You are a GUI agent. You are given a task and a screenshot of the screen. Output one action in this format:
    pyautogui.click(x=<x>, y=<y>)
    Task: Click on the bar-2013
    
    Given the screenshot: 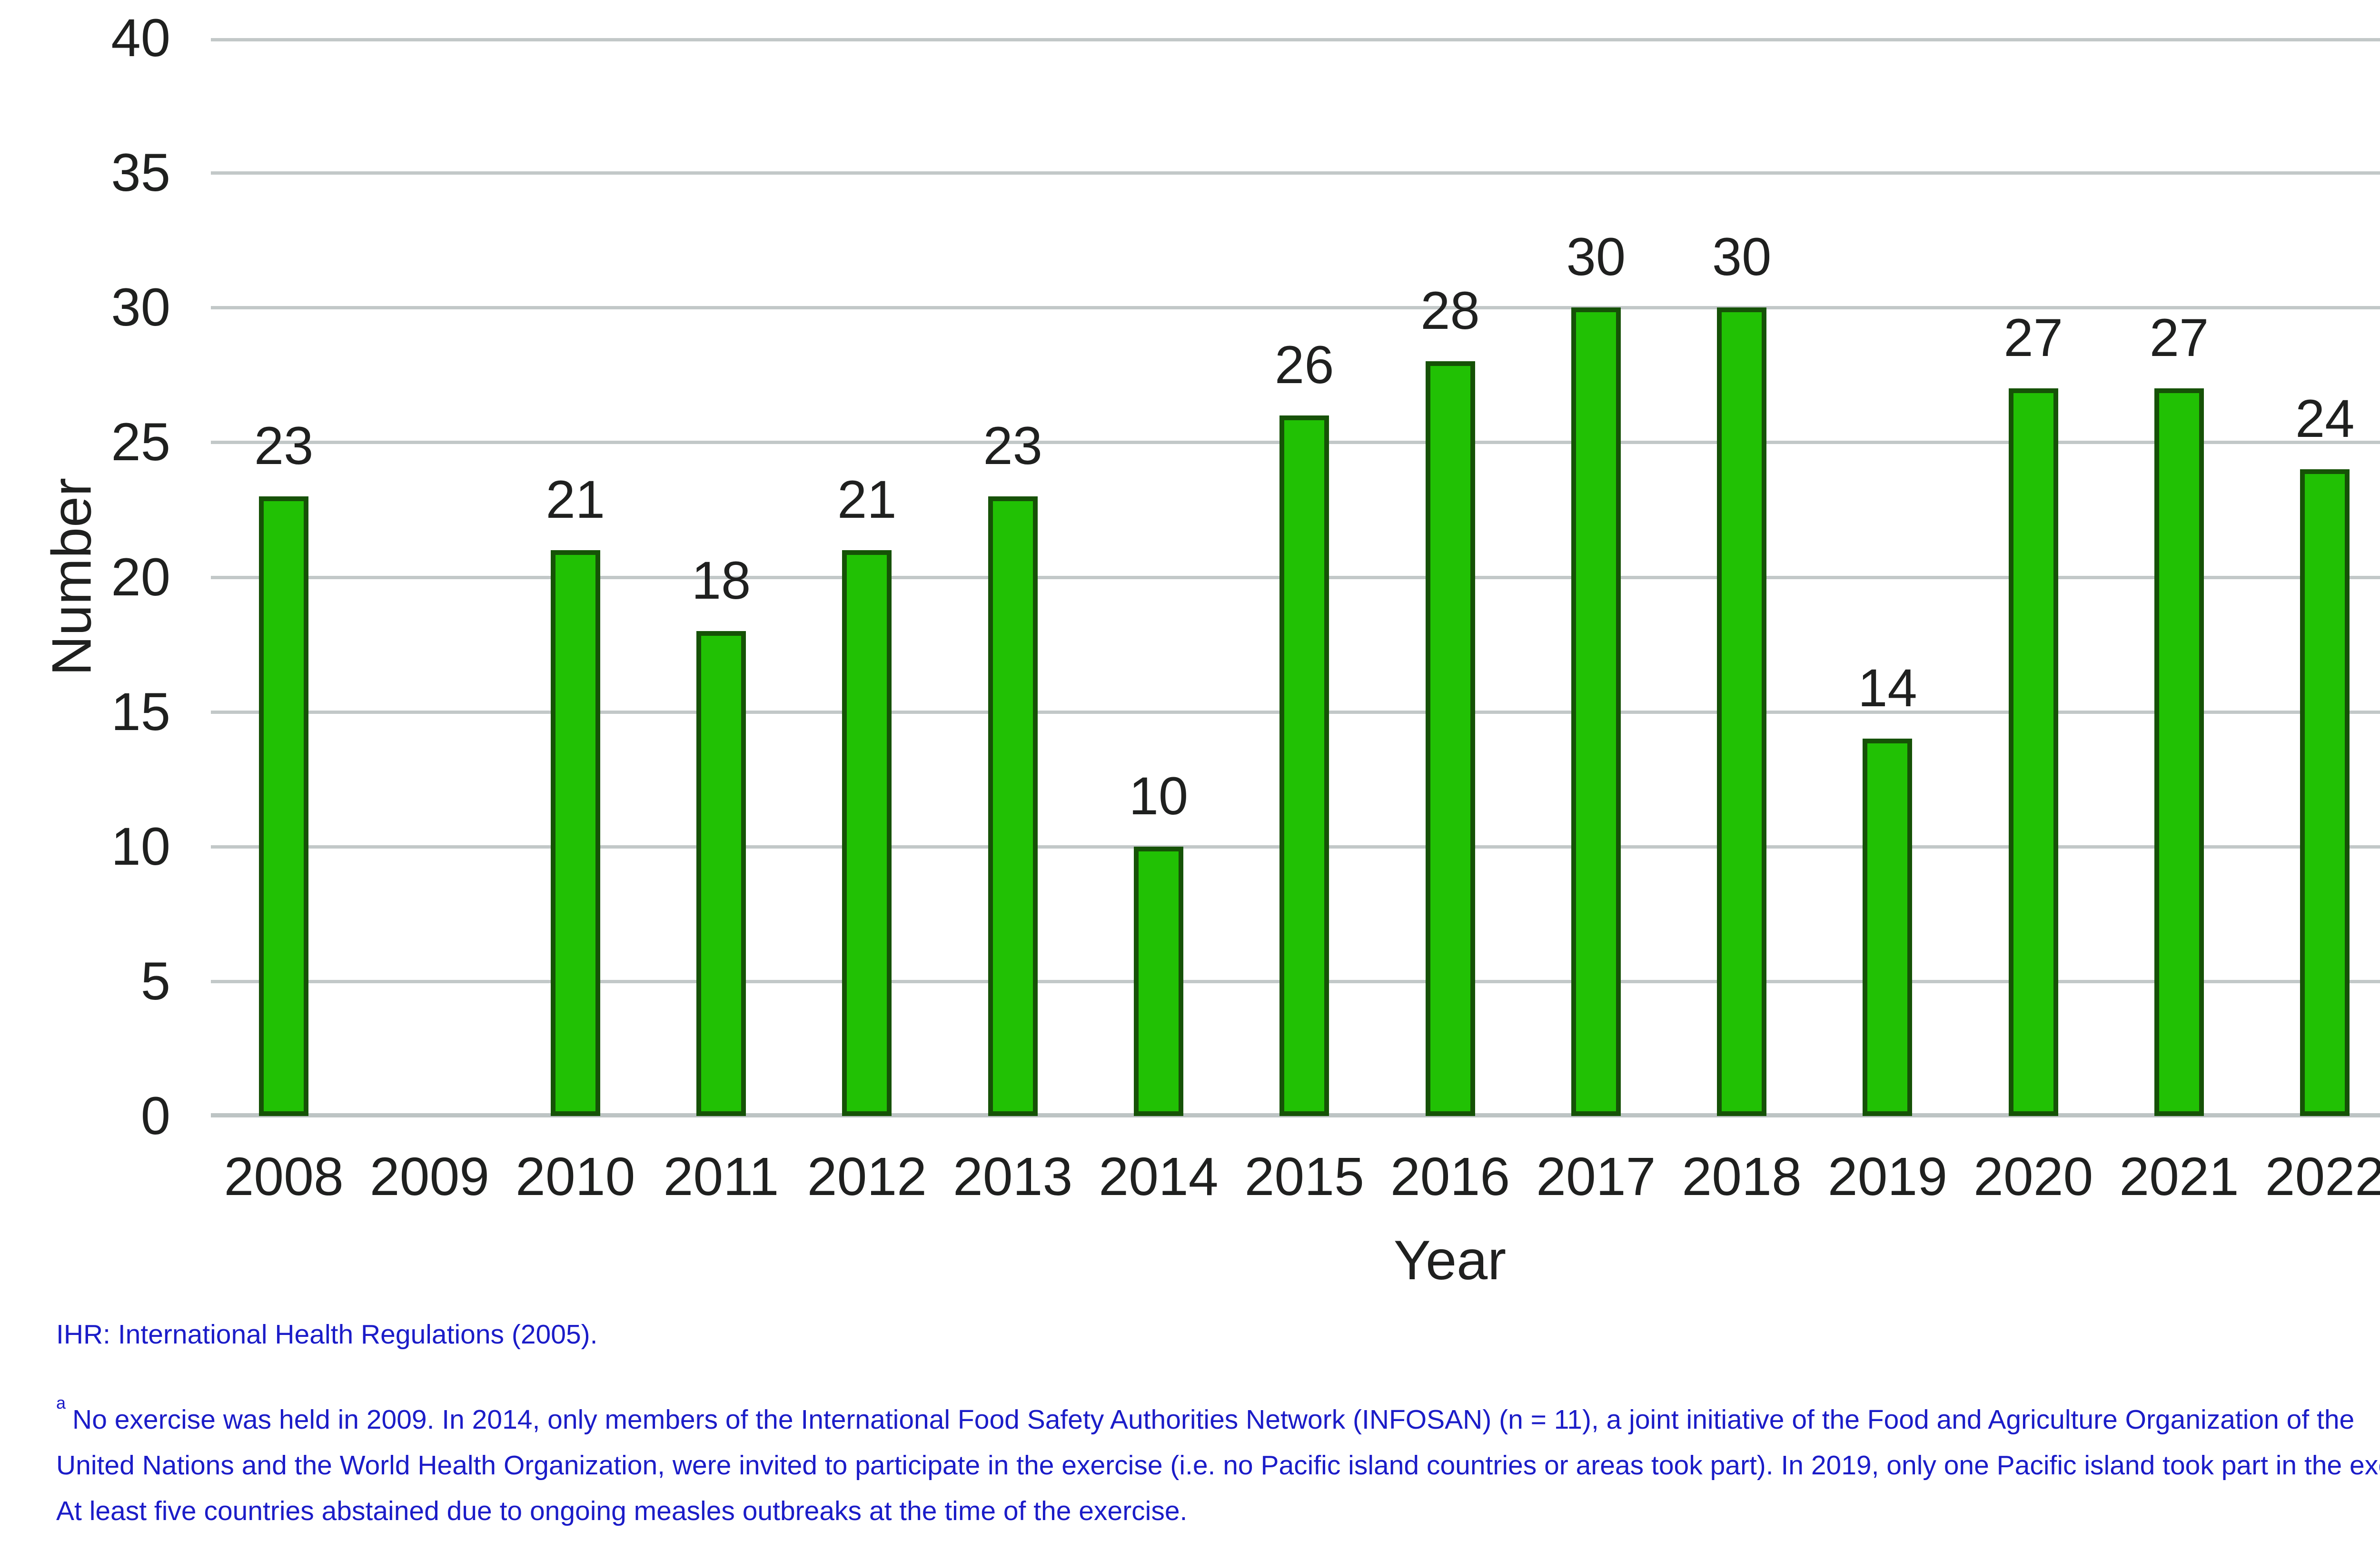 What is the action you would take?
    pyautogui.click(x=1013, y=806)
    